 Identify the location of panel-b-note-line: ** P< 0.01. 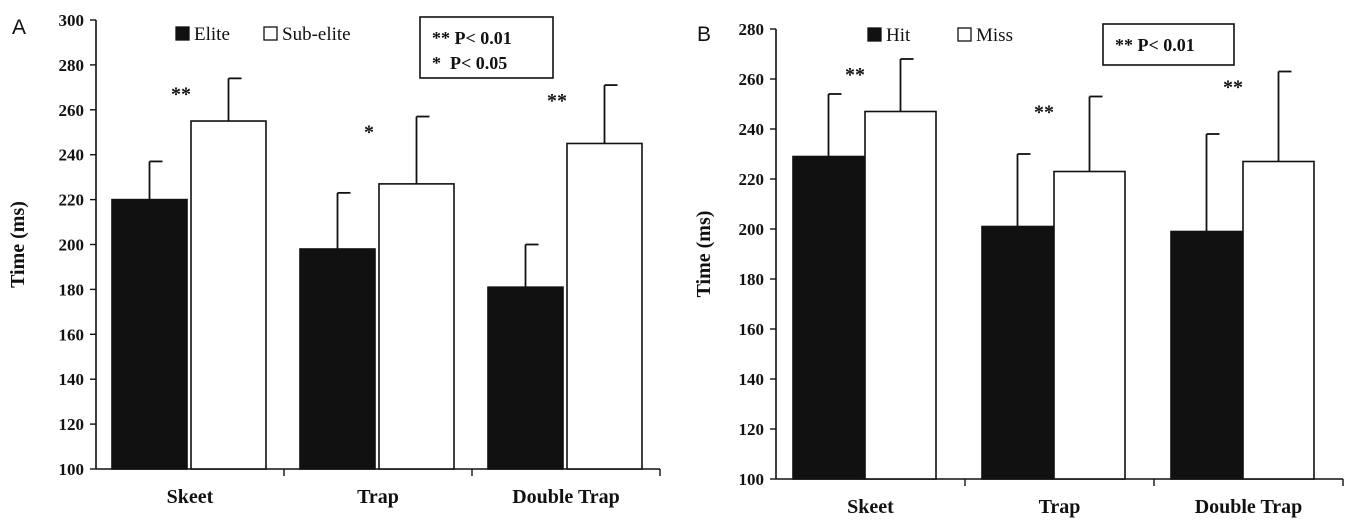
(1155, 45).